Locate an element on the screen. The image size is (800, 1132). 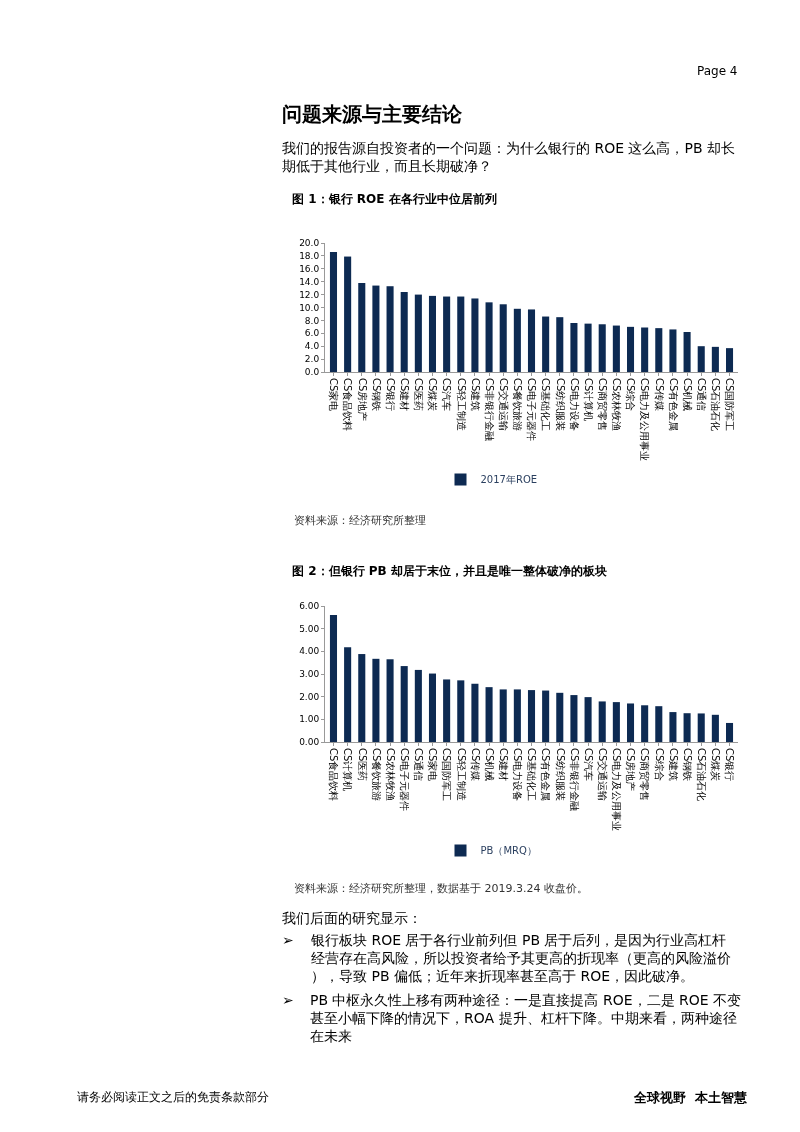
text: 问题来源与主要结论 is located at coordinates (372, 114).